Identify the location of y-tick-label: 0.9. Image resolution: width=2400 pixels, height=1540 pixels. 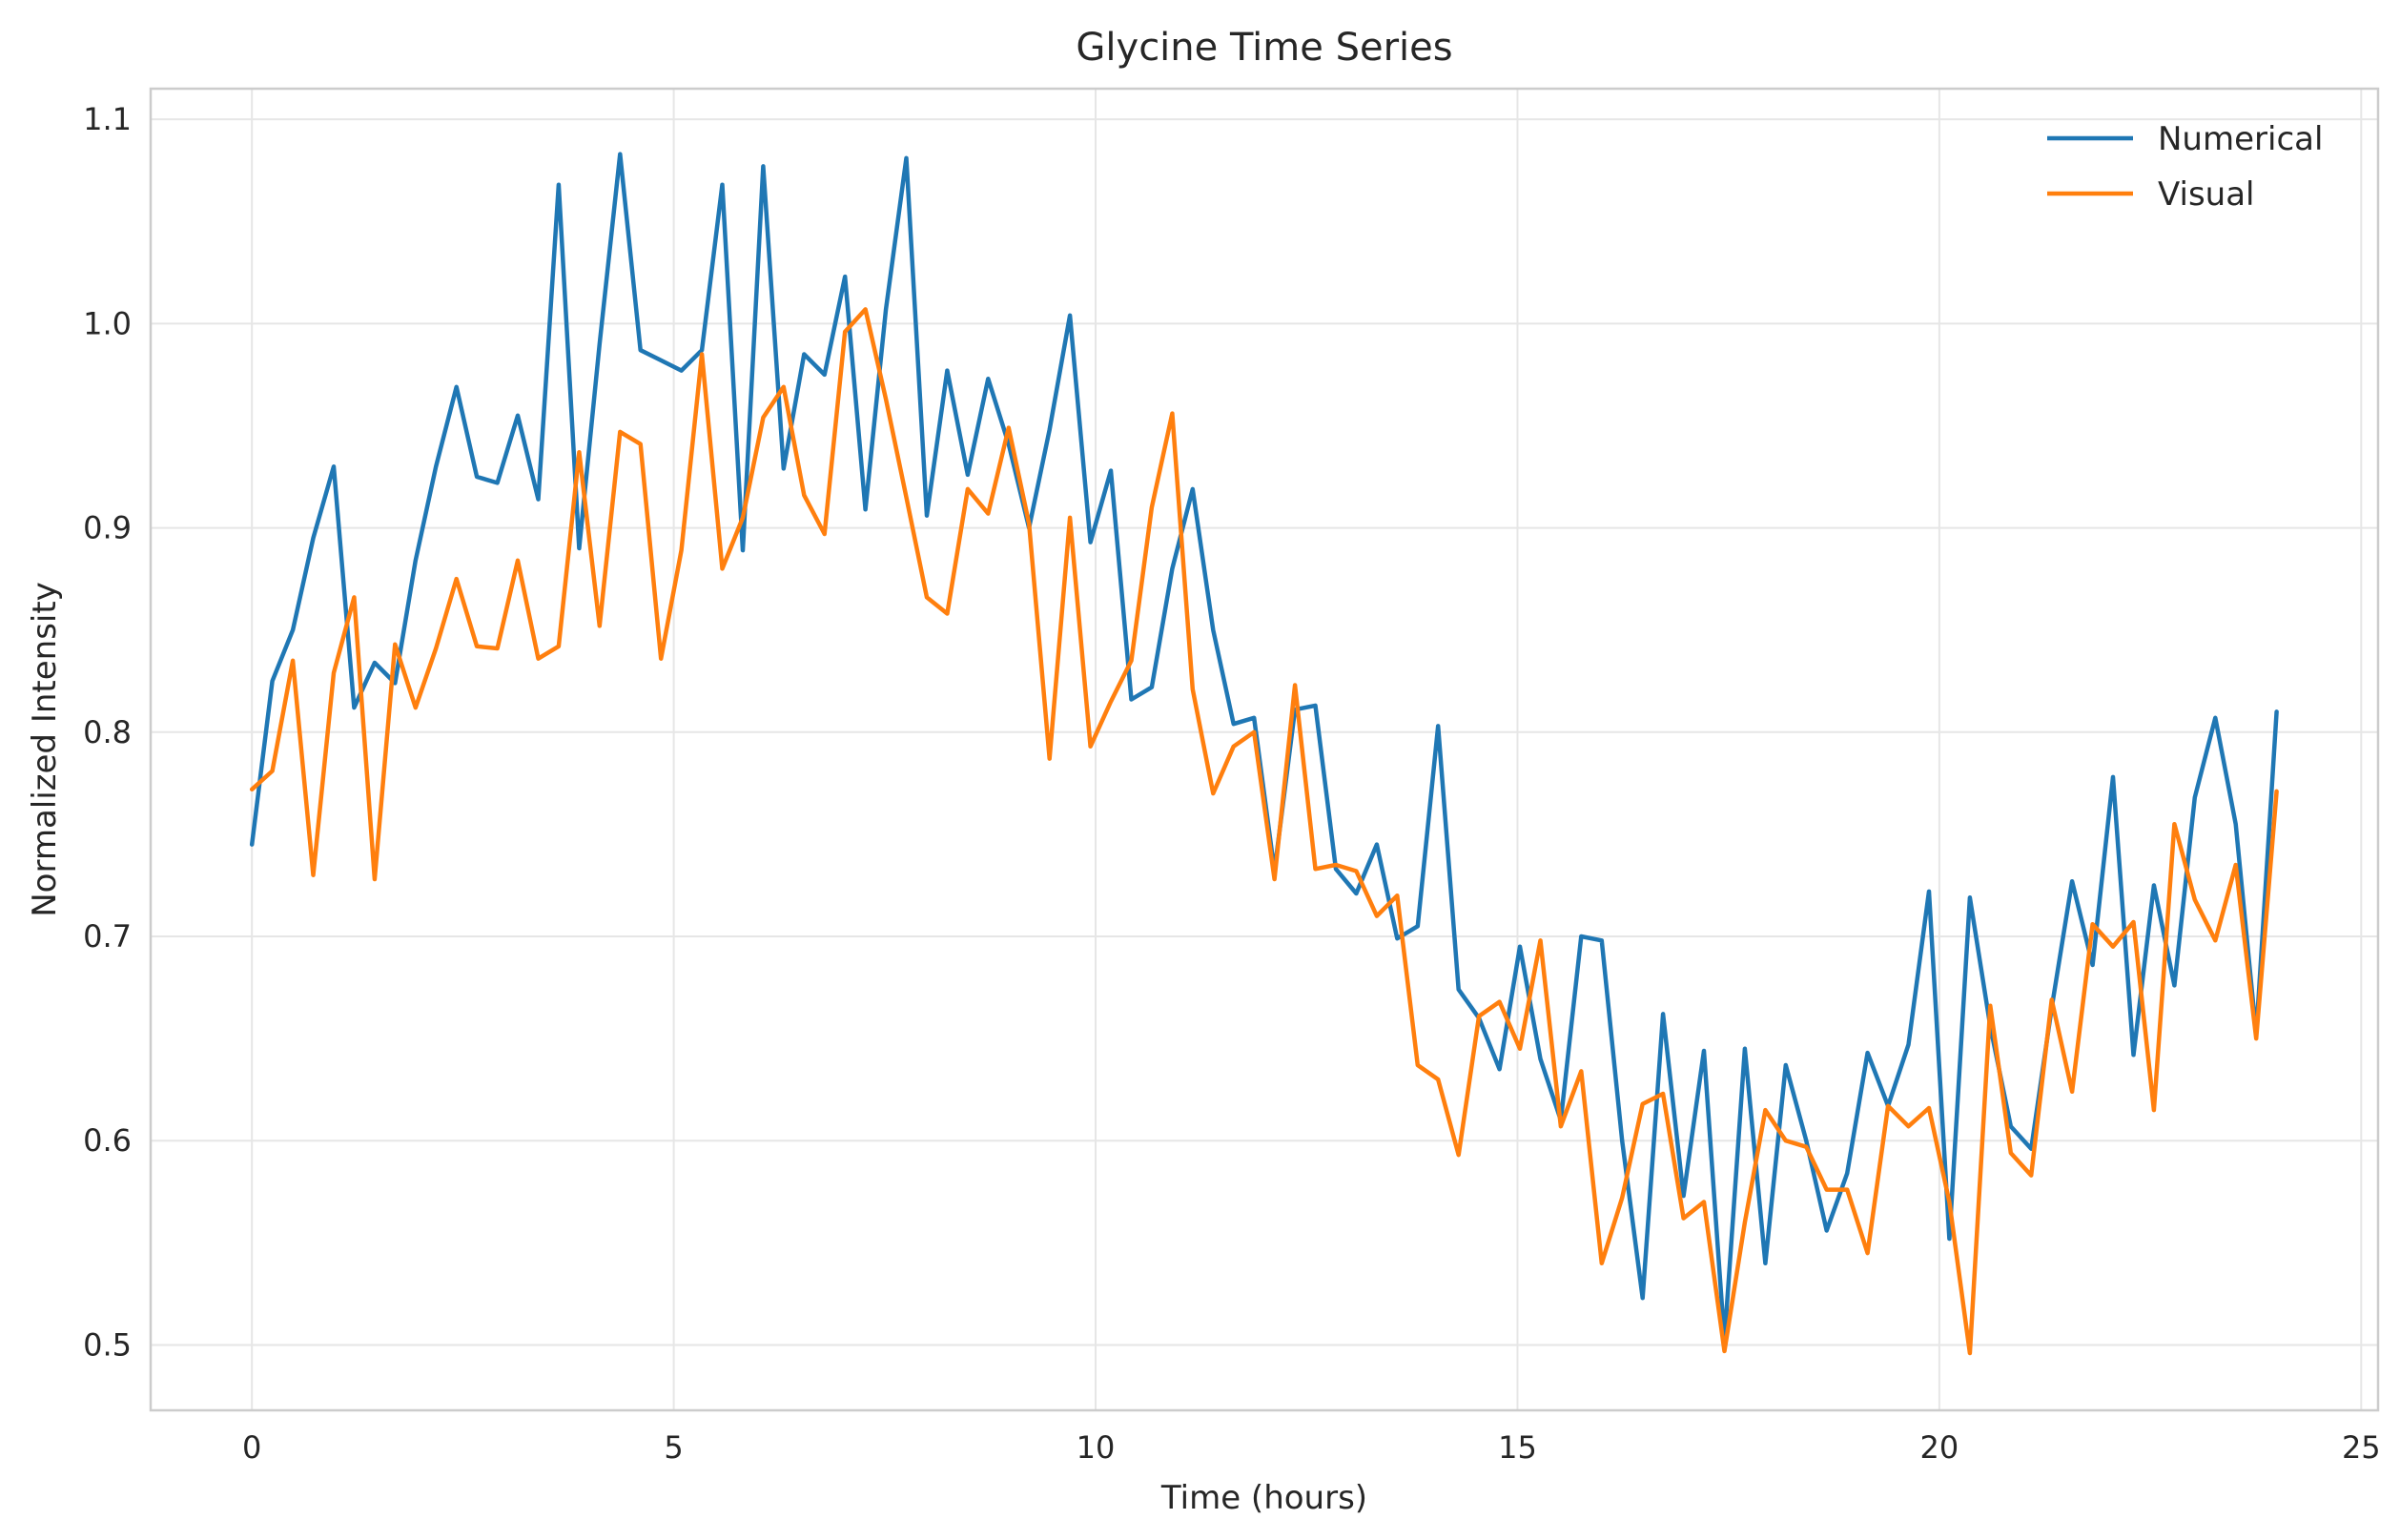
(108, 528).